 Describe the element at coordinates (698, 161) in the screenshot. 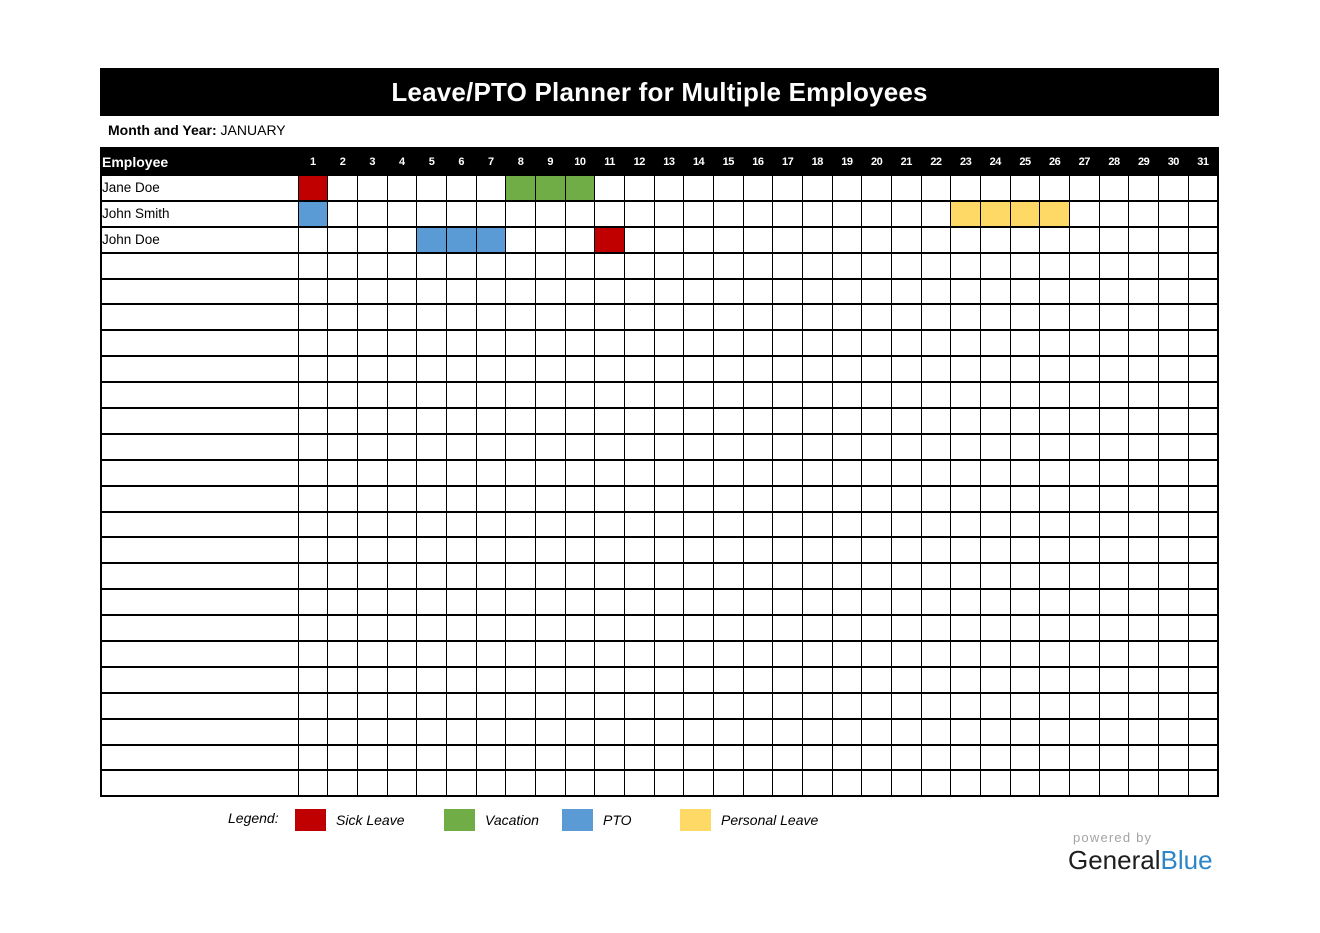

I see `day-column-header: 14` at that location.